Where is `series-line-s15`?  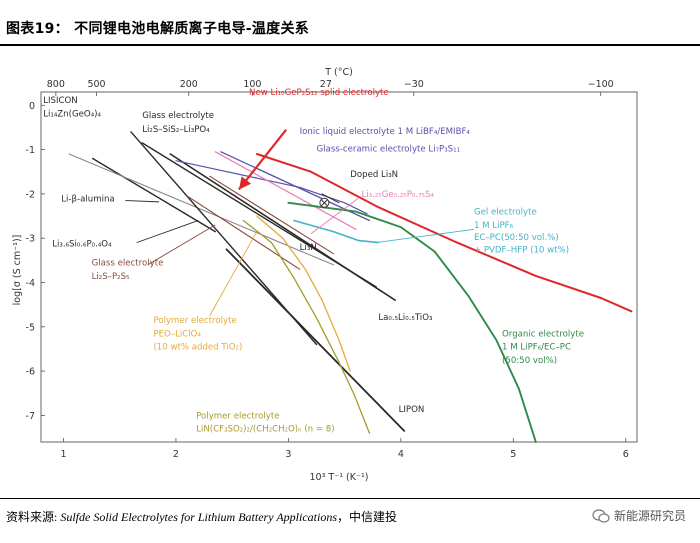
series-line-s15 is located at coordinates (336, 231).